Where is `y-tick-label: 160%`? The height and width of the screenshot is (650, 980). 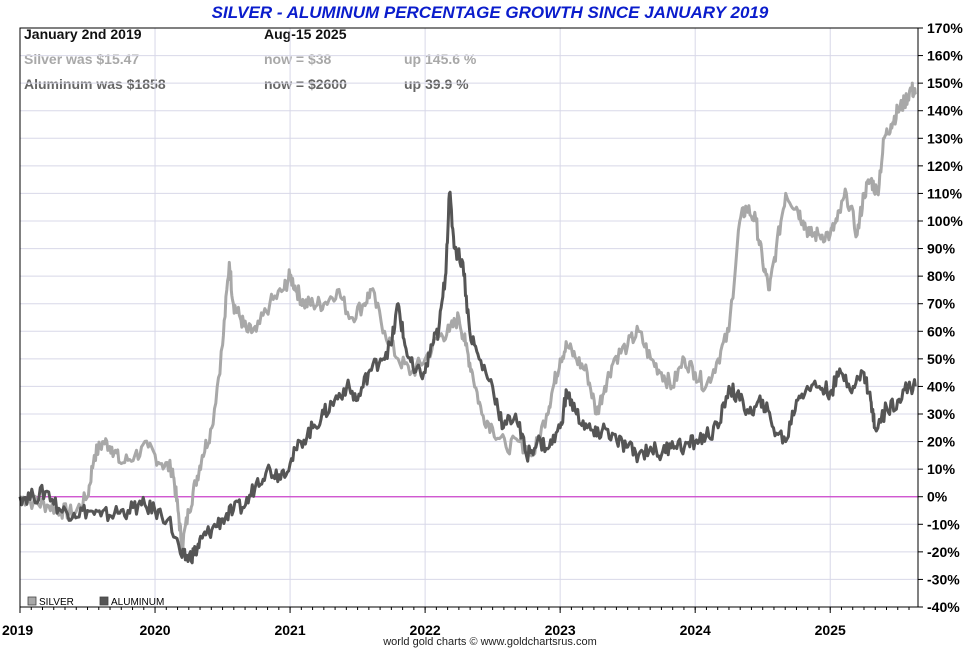
y-tick-label: 160% is located at coordinates (945, 56).